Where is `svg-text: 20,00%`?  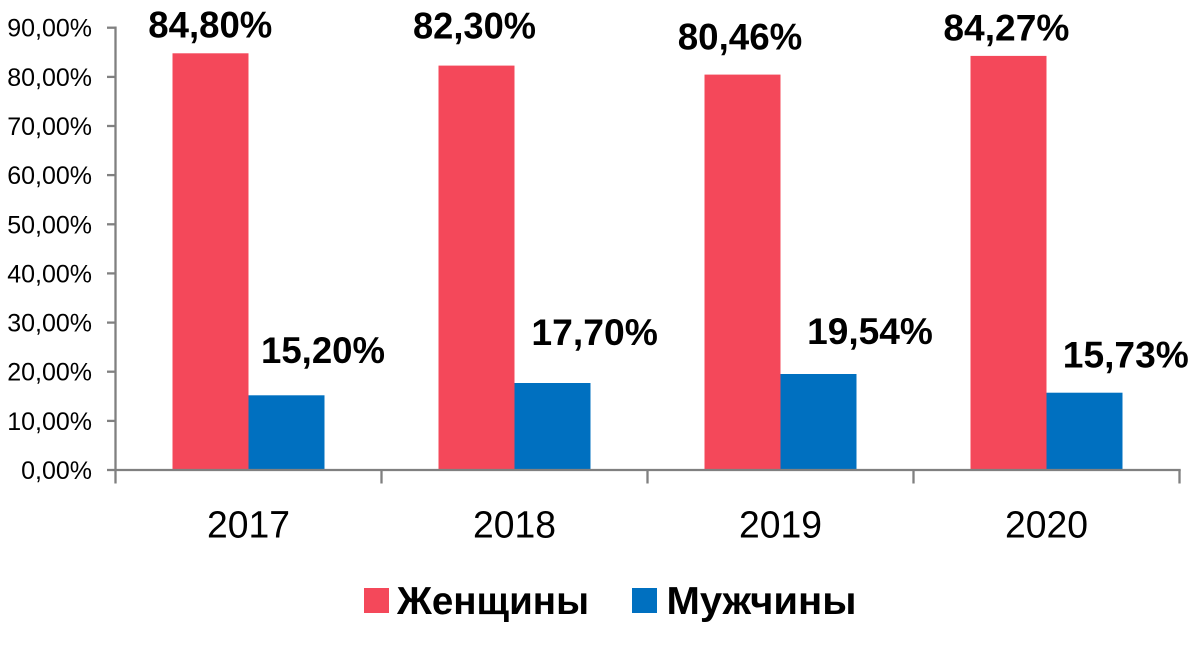
svg-text: 20,00% is located at coordinates (49, 373).